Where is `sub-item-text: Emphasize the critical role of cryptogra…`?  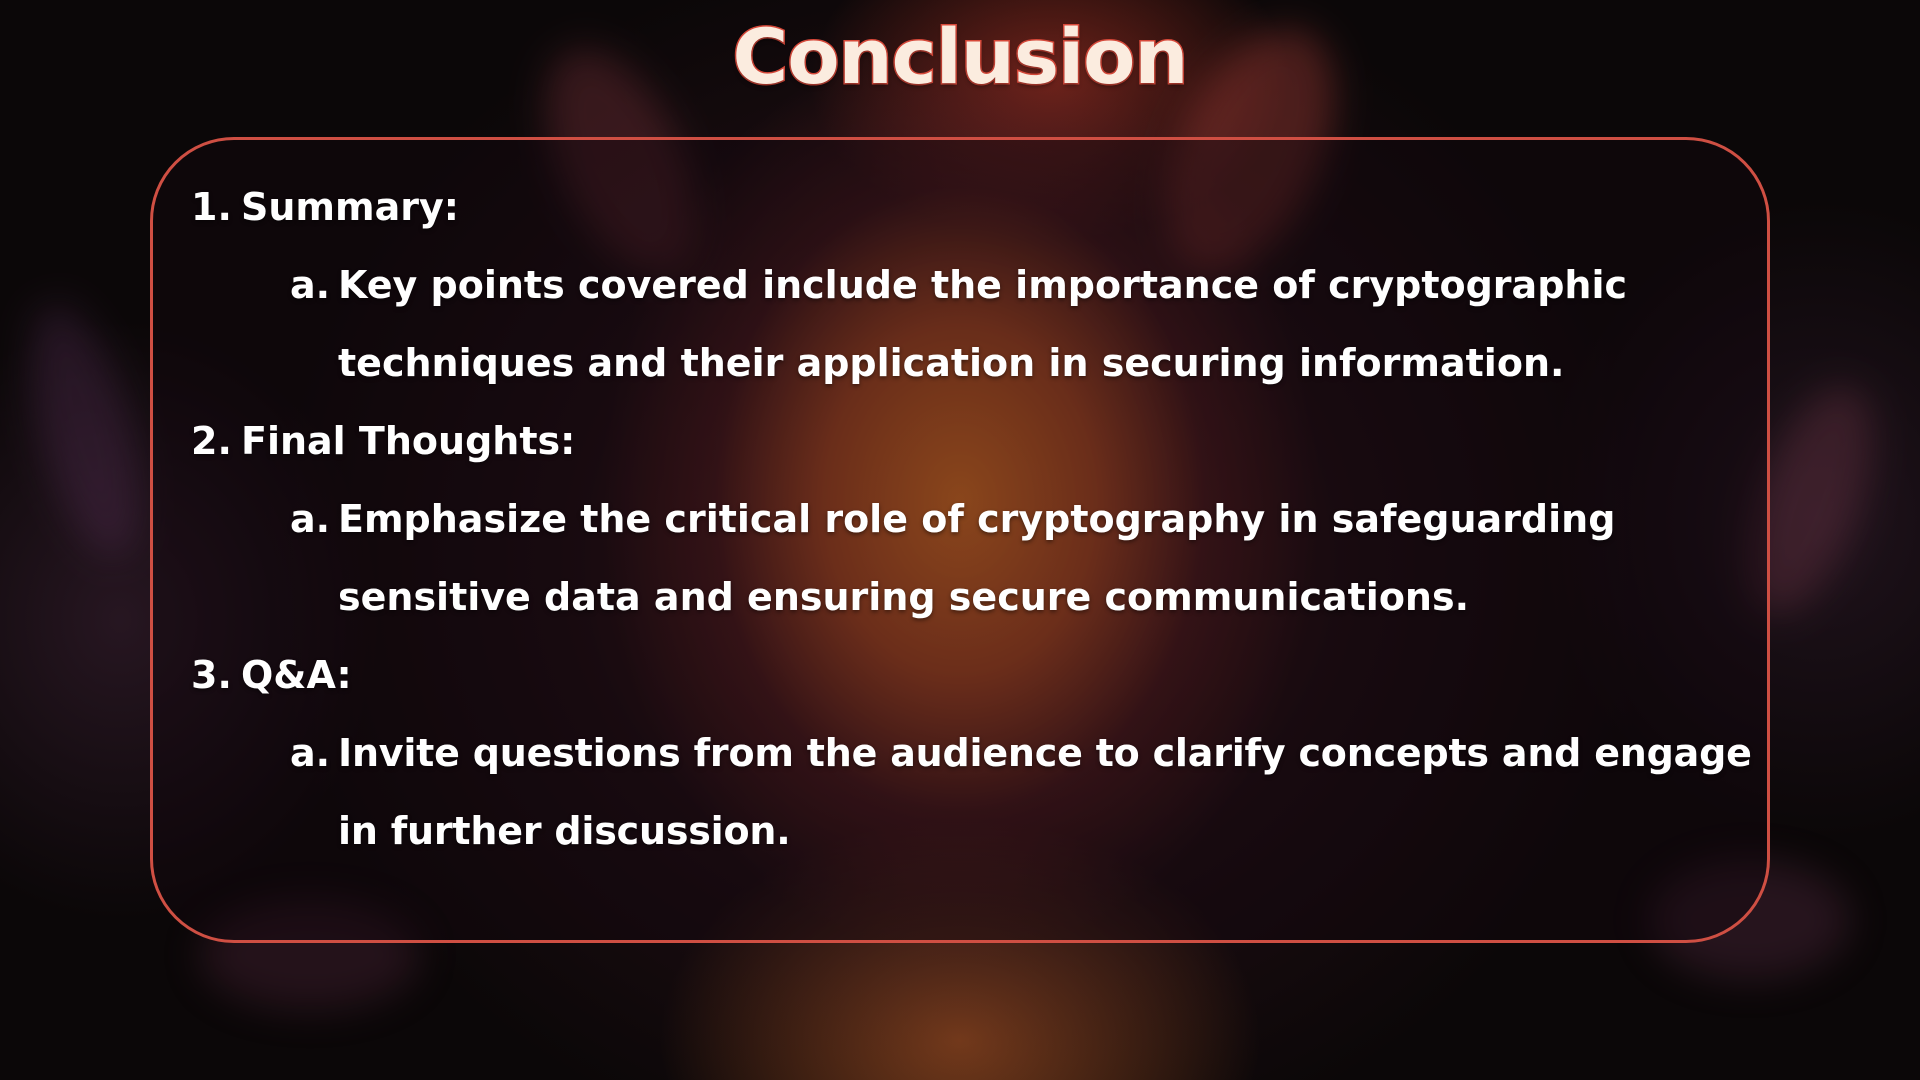 sub-item-text: Emphasize the critical role of cryptogra… is located at coordinates (977, 558).